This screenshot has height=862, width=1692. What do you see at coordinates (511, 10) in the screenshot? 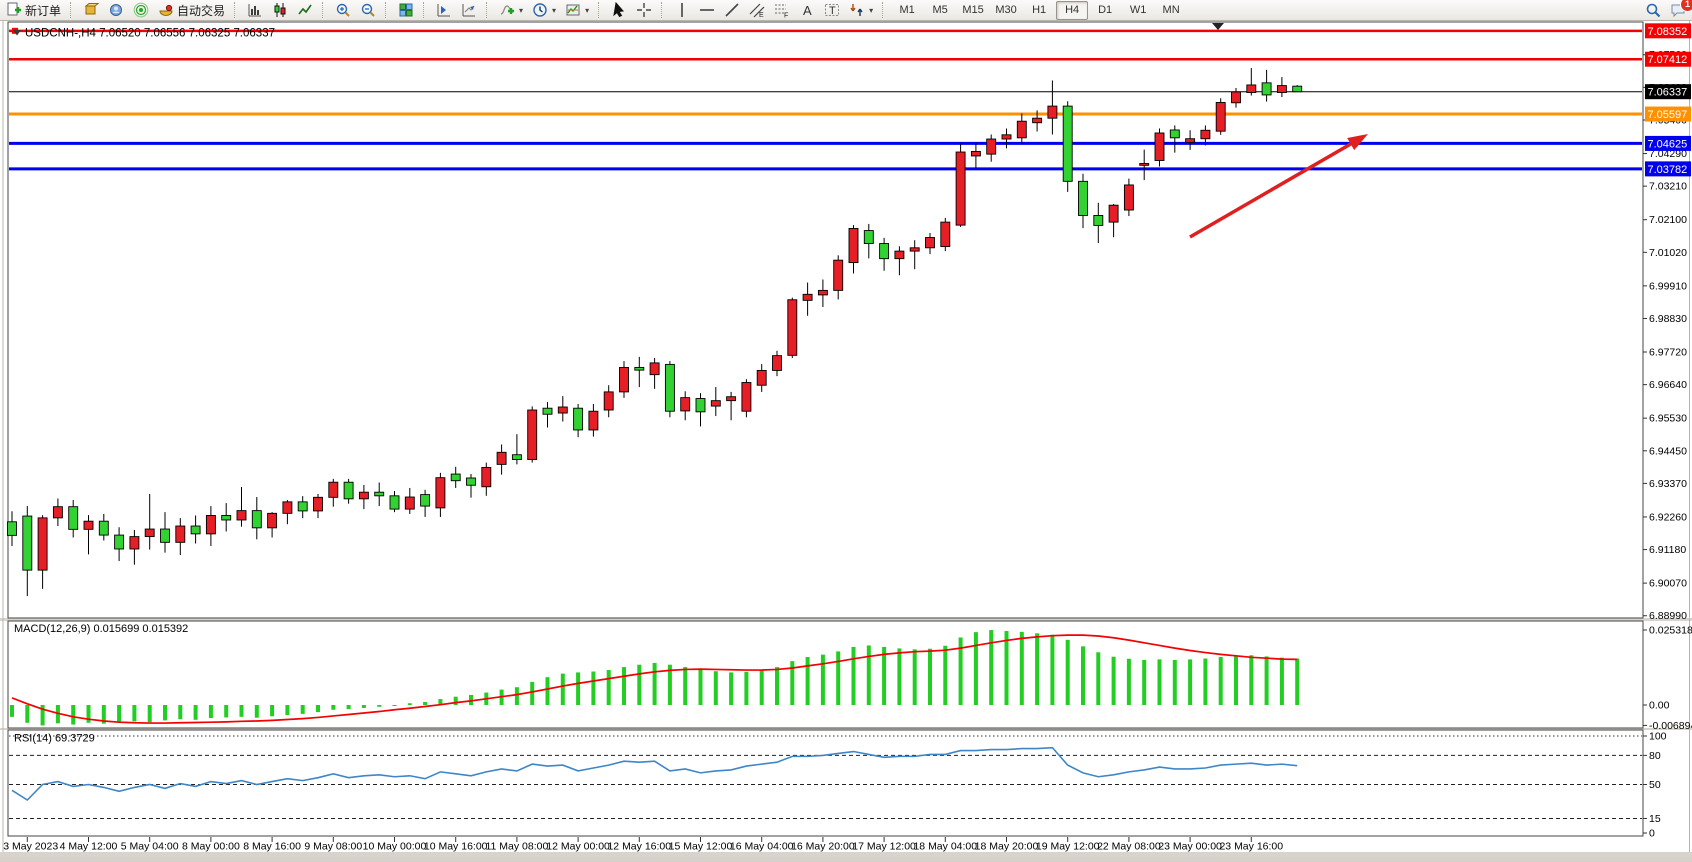
I see `indicators-button: ▾` at bounding box center [511, 10].